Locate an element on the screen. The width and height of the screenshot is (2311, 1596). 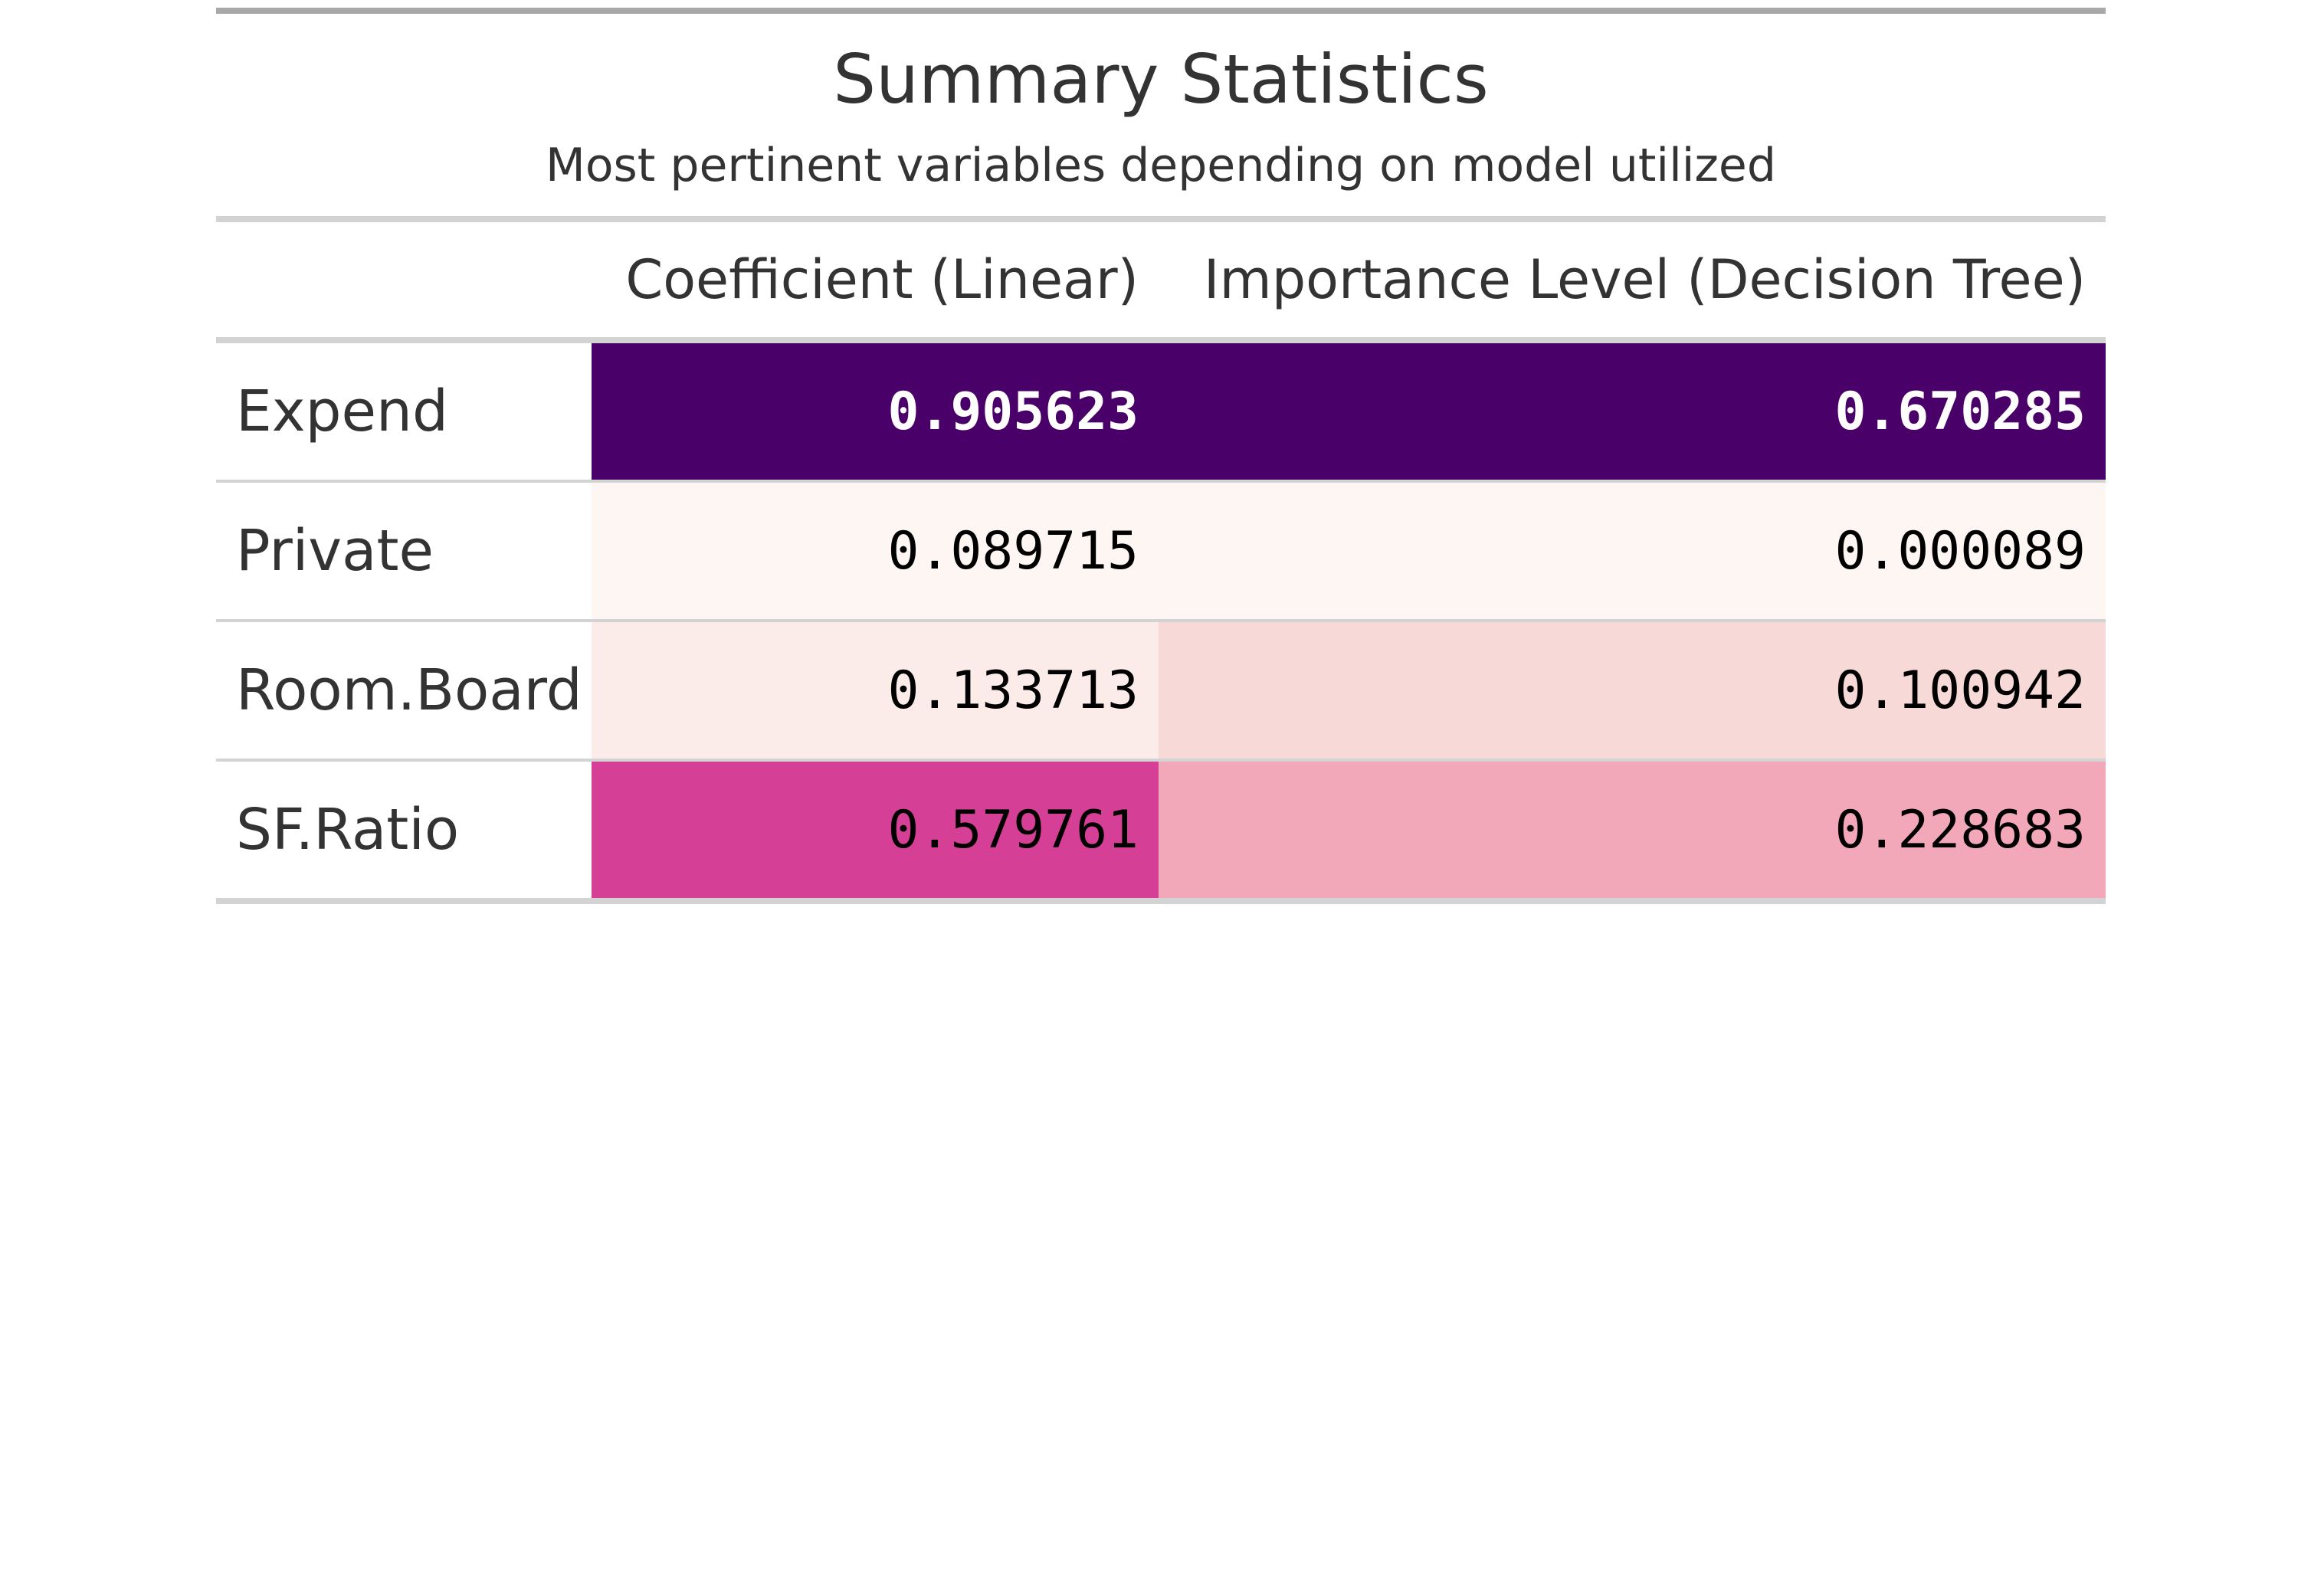
coefficient-cell: 0.133713 is located at coordinates (876, 691).